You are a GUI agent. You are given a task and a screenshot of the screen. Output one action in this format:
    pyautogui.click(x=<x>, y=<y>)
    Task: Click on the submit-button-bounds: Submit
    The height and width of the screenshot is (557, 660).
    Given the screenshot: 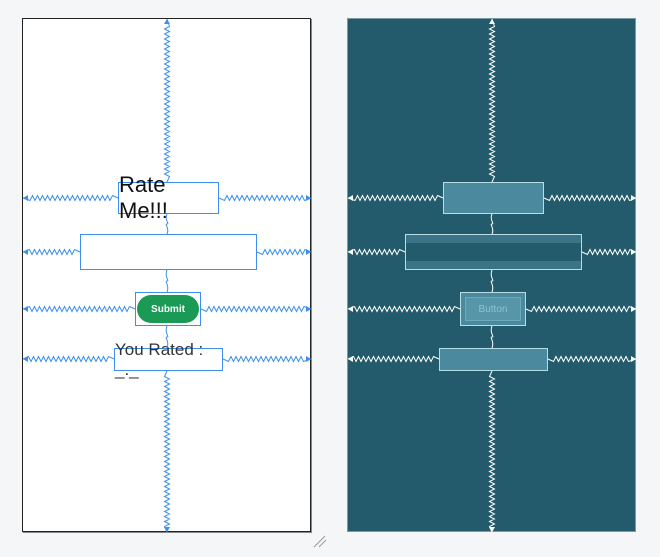 What is the action you would take?
    pyautogui.click(x=168, y=309)
    